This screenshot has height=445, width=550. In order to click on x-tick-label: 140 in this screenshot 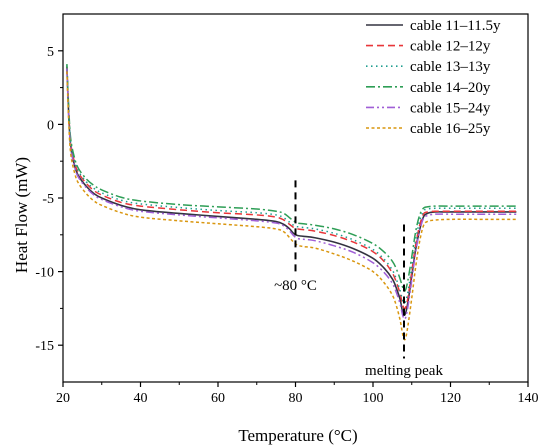, I will do `click(528, 398)`.